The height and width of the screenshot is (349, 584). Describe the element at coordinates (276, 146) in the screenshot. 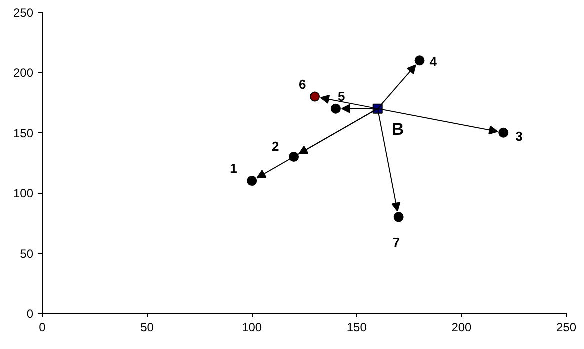

I see `annotation: 2` at that location.